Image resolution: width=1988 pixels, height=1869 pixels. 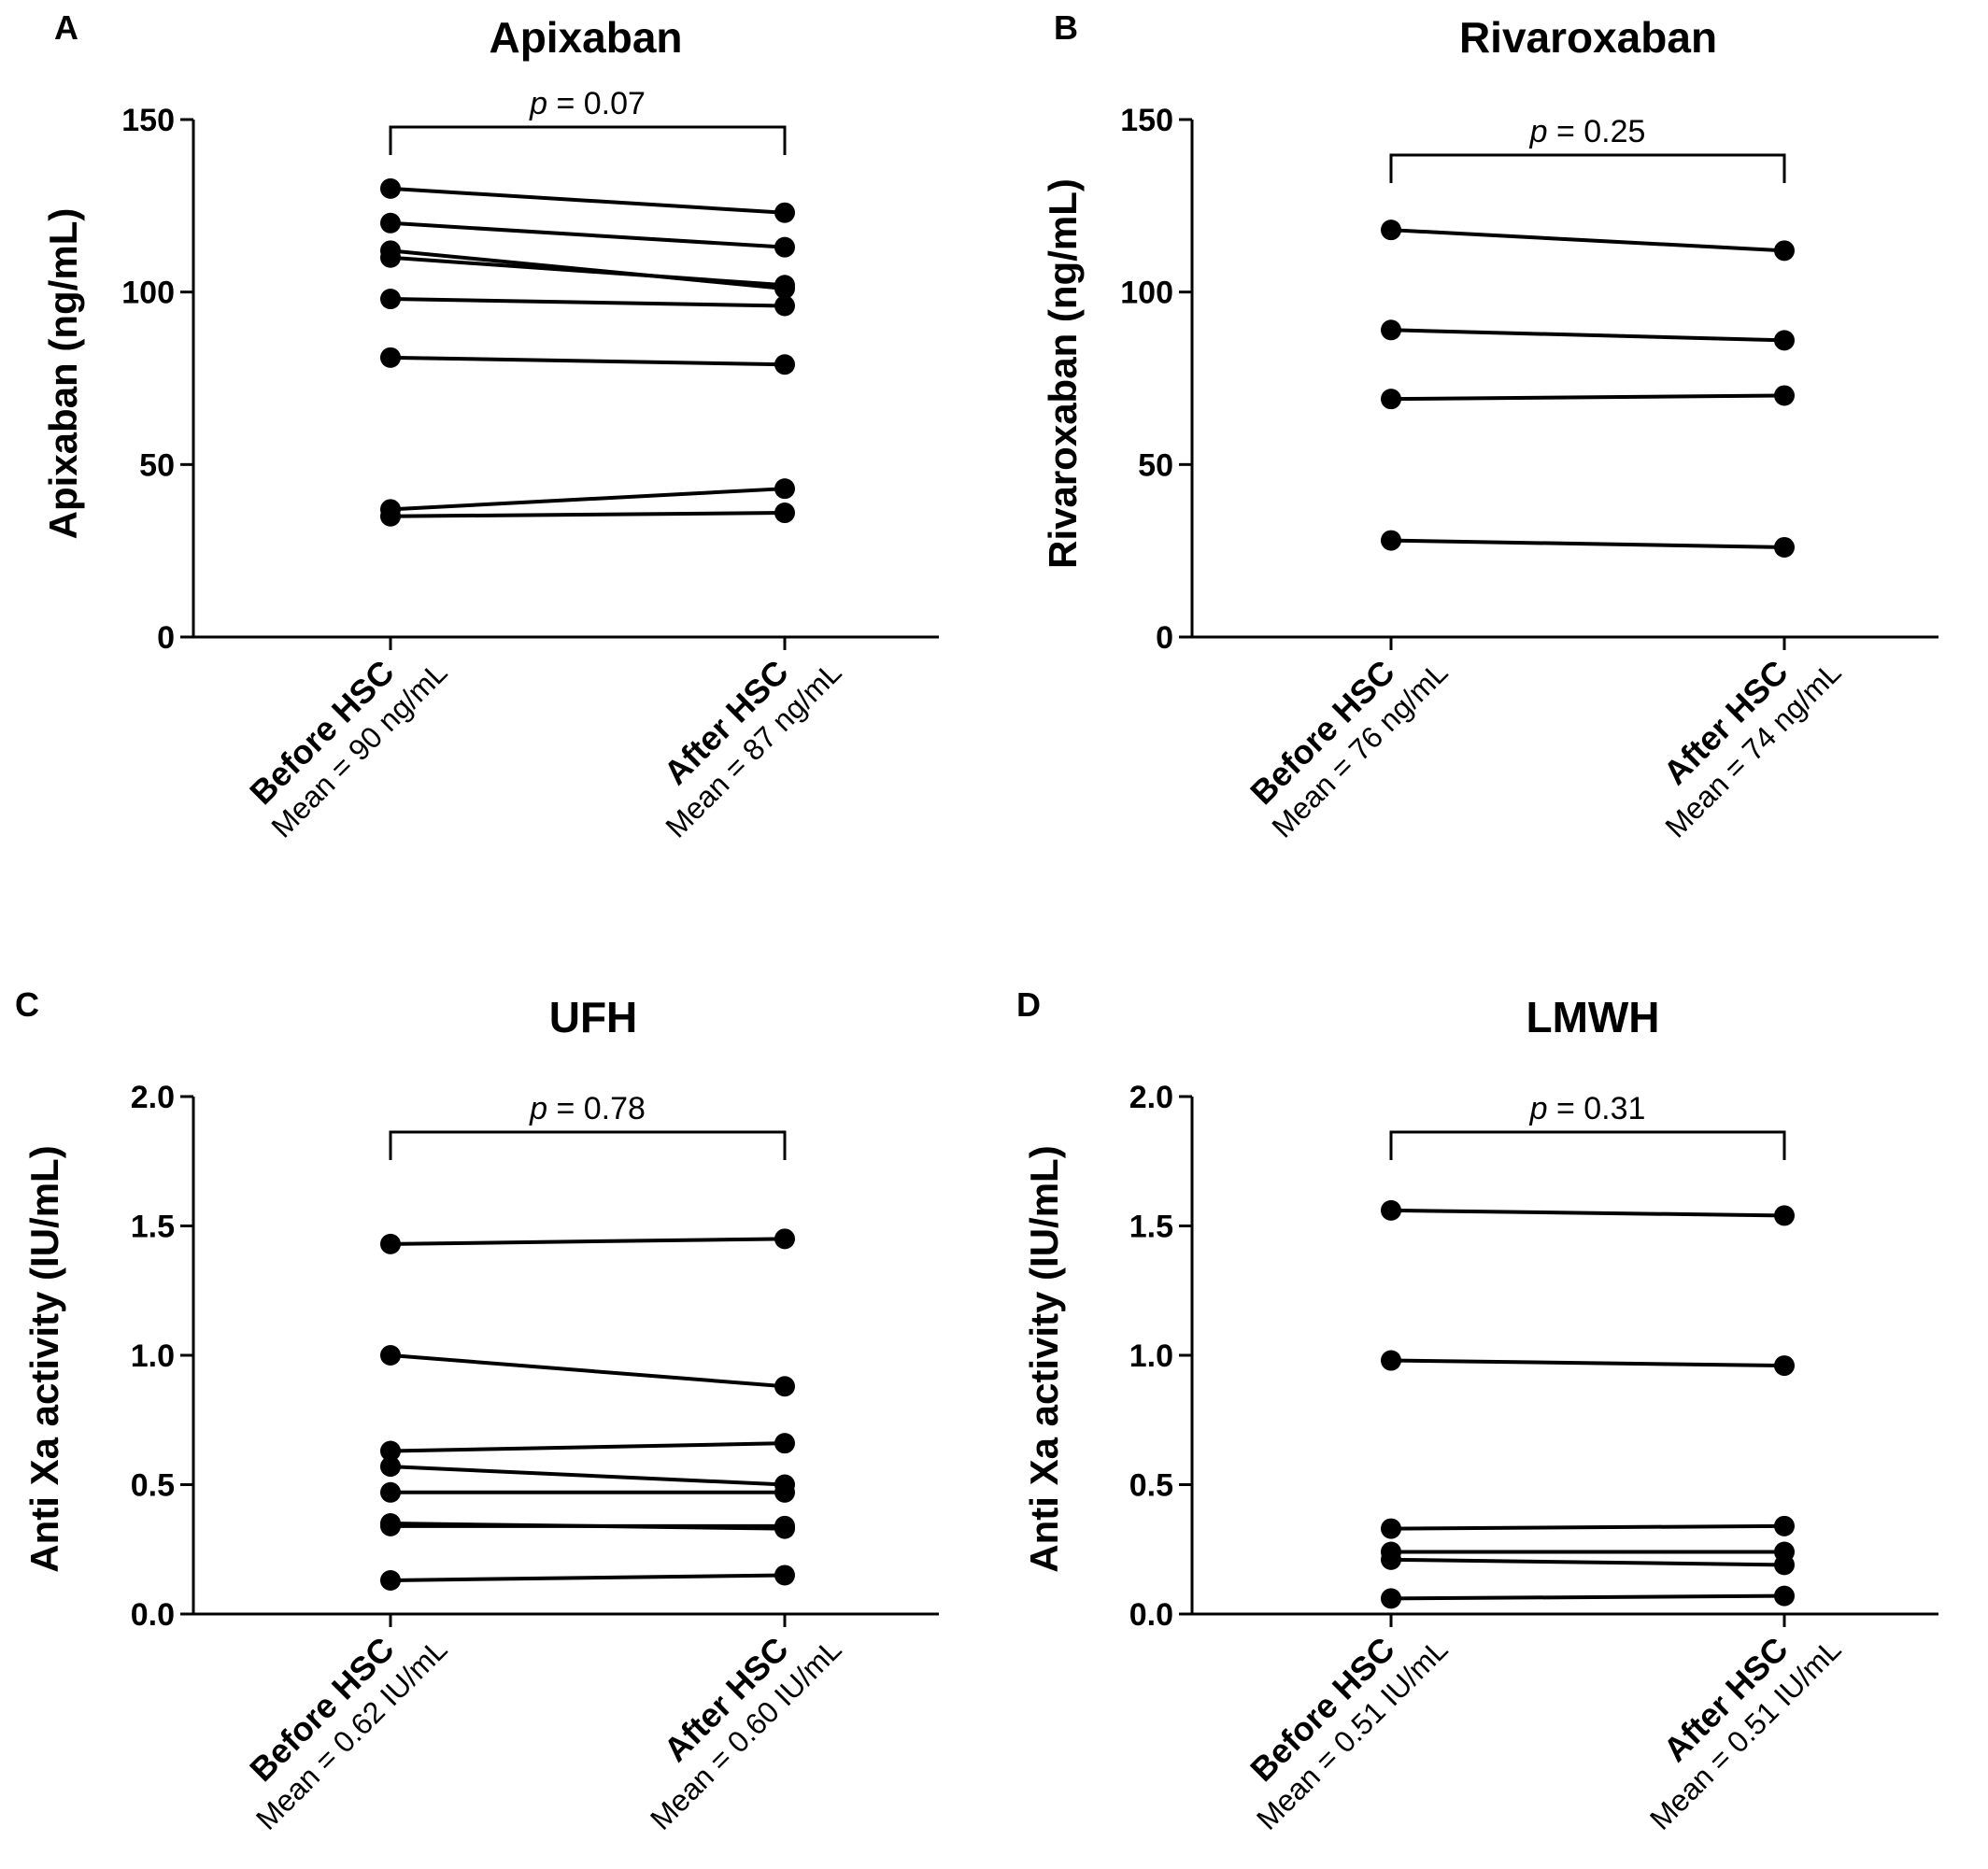 I want to click on y-axis-label: Apixaban (ng/mL), so click(x=63, y=374).